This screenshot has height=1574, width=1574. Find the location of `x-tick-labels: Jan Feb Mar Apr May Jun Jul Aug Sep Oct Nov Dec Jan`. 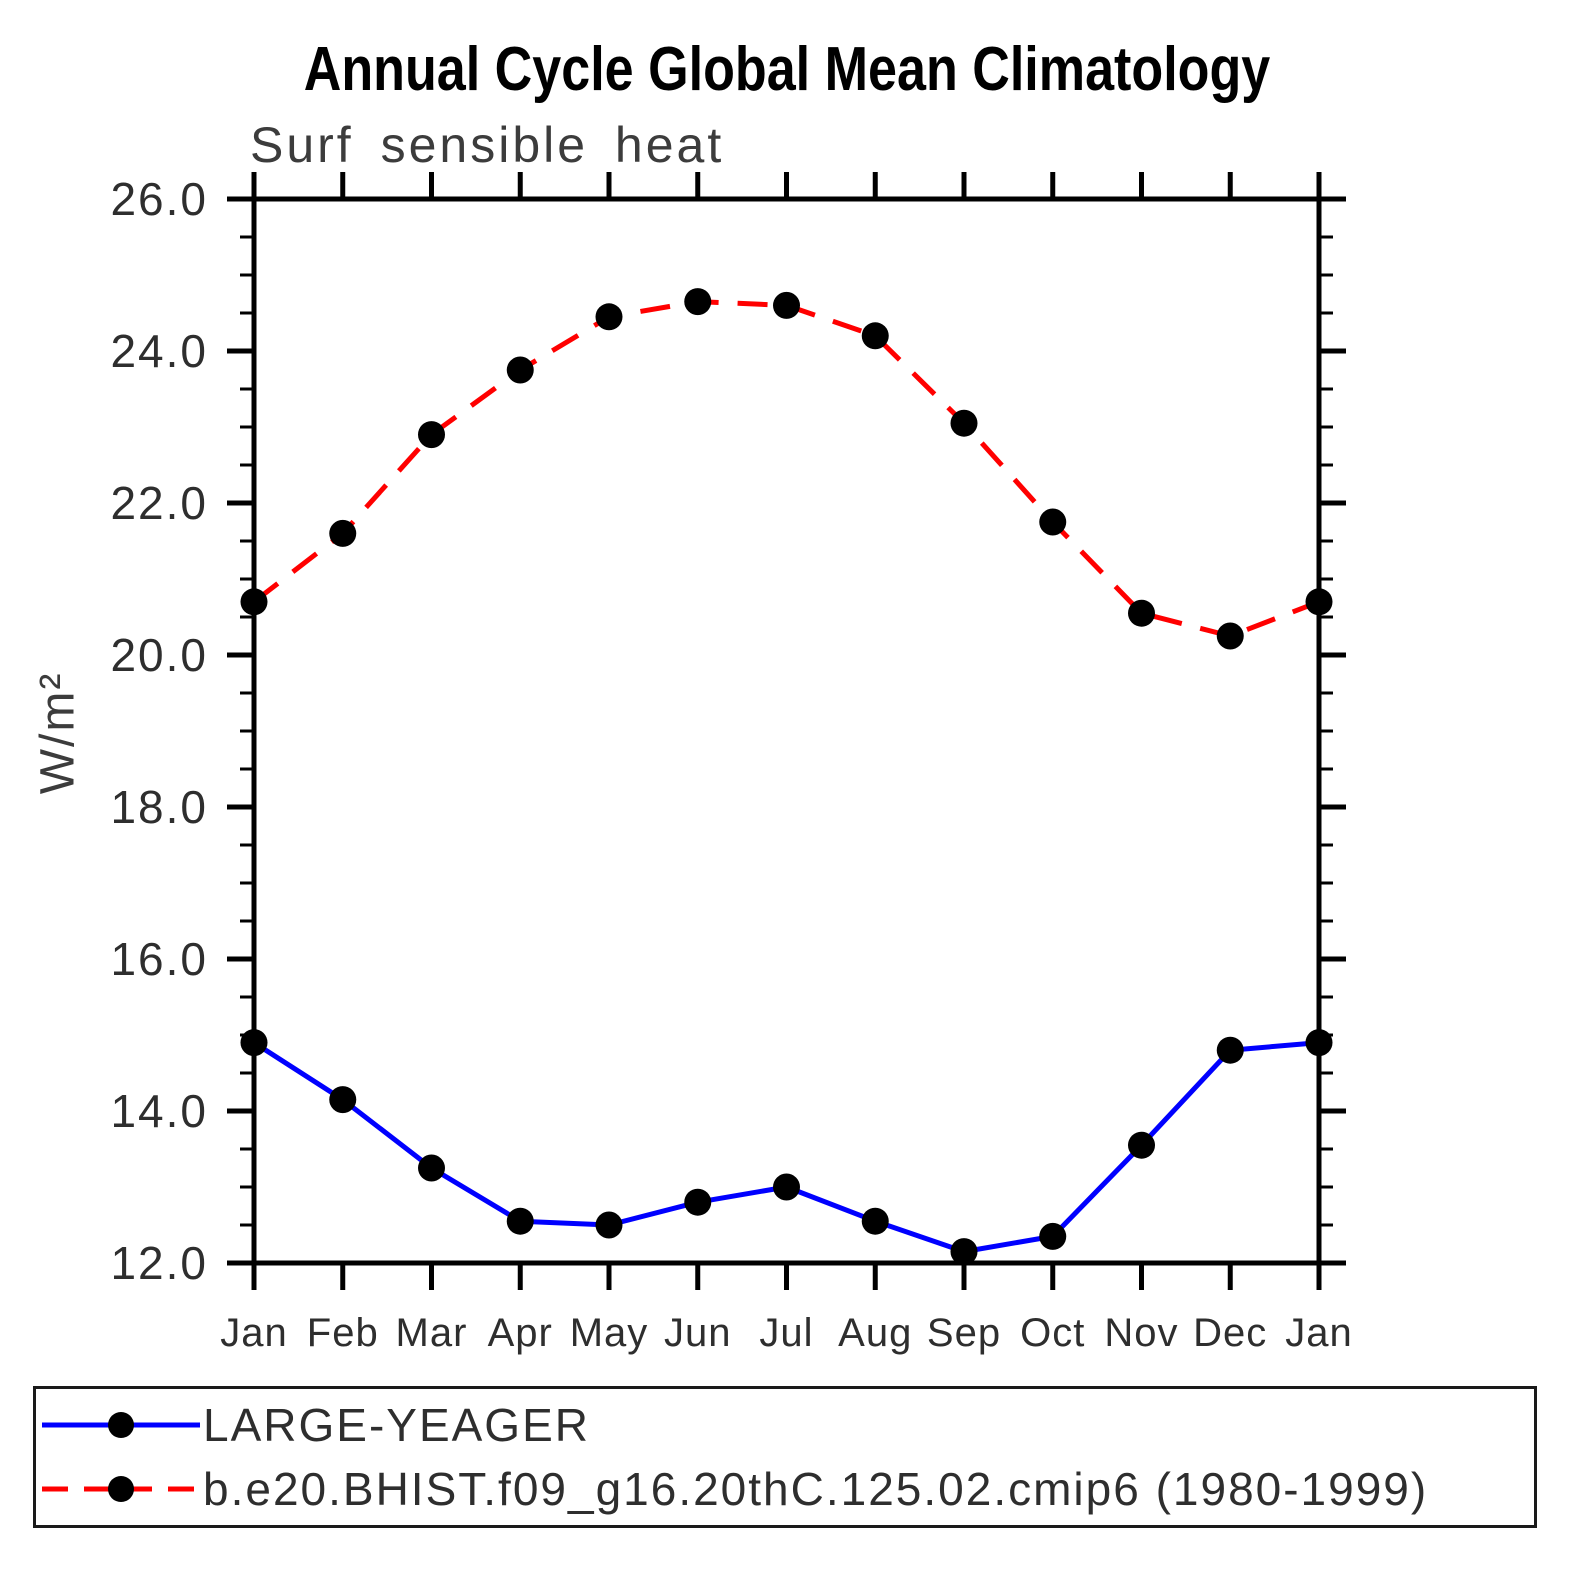

x-tick-labels: Jan Feb Mar Apr May Jun Jul Aug Sep Oct Nov Dec Jan is located at coordinates (786, 1333).